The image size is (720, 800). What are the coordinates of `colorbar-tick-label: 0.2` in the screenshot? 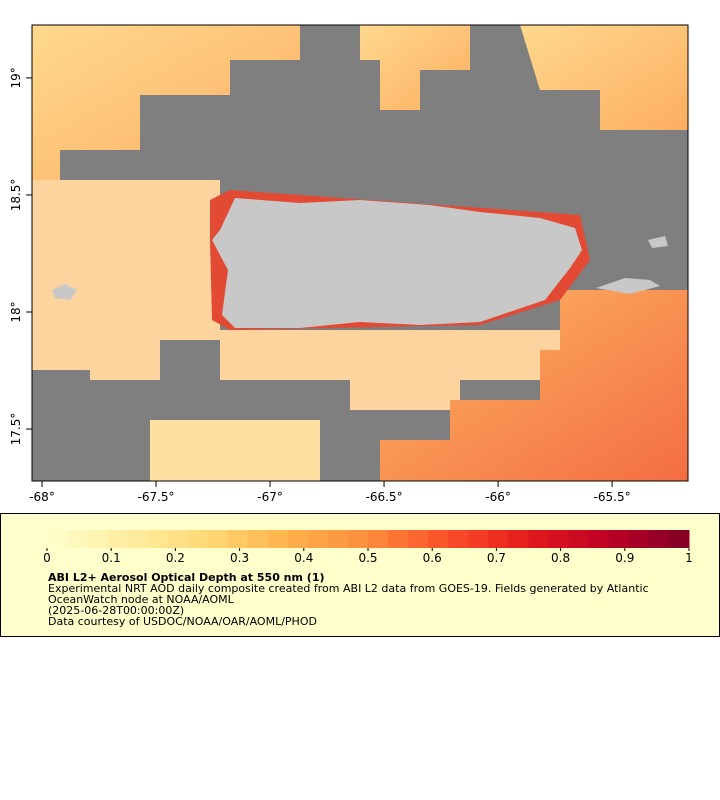 It's located at (175, 558).